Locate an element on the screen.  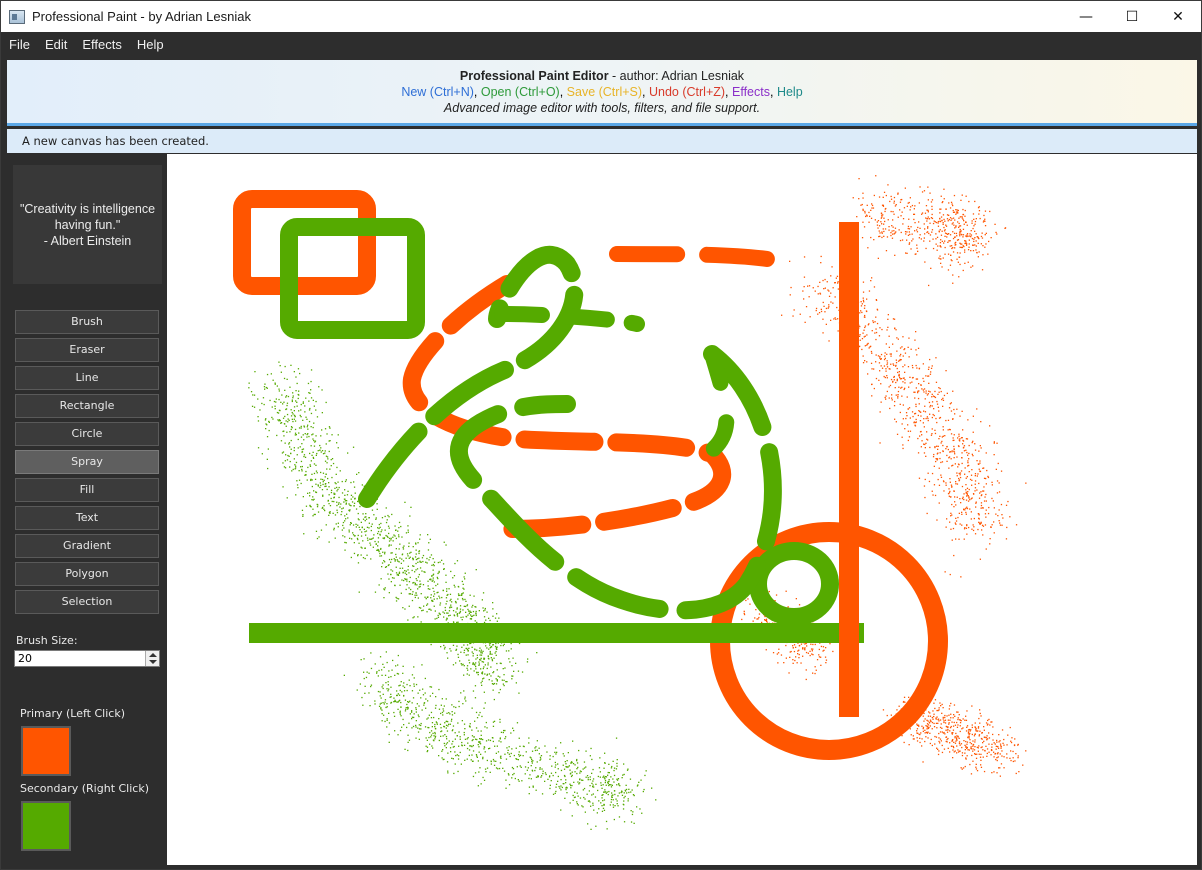
shortcut-effects: Effects is located at coordinates (751, 92).